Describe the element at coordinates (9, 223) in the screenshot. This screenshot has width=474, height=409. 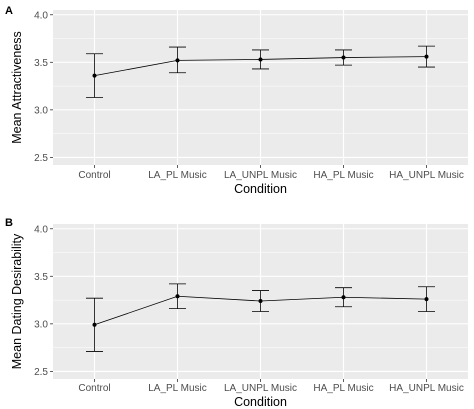
I see `panel-label: B` at that location.